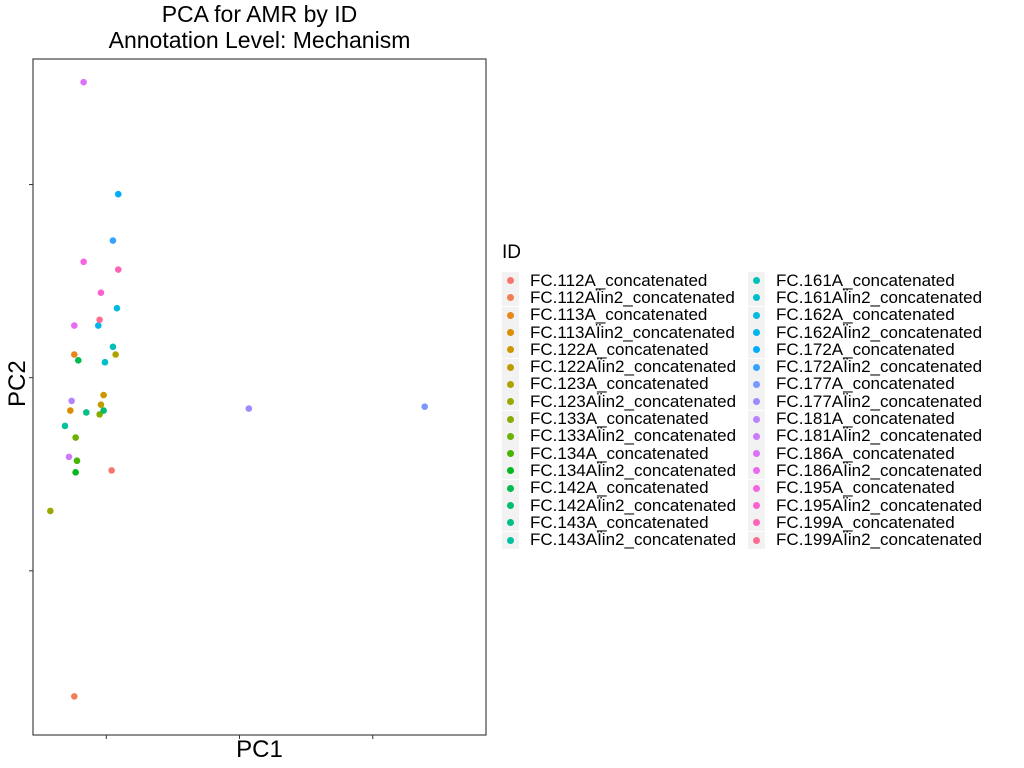  I want to click on legend-label: FC.143A_concatenated, so click(619, 522).